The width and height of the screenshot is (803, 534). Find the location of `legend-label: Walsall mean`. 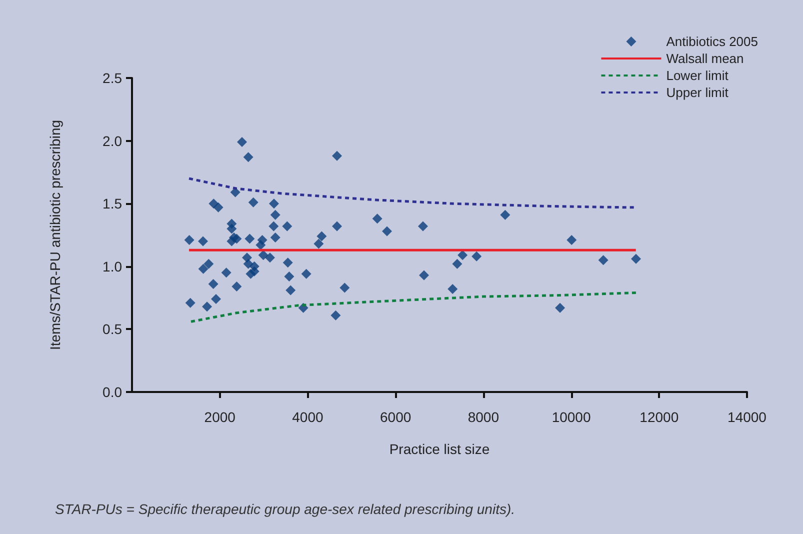

legend-label: Walsall mean is located at coordinates (705, 58).